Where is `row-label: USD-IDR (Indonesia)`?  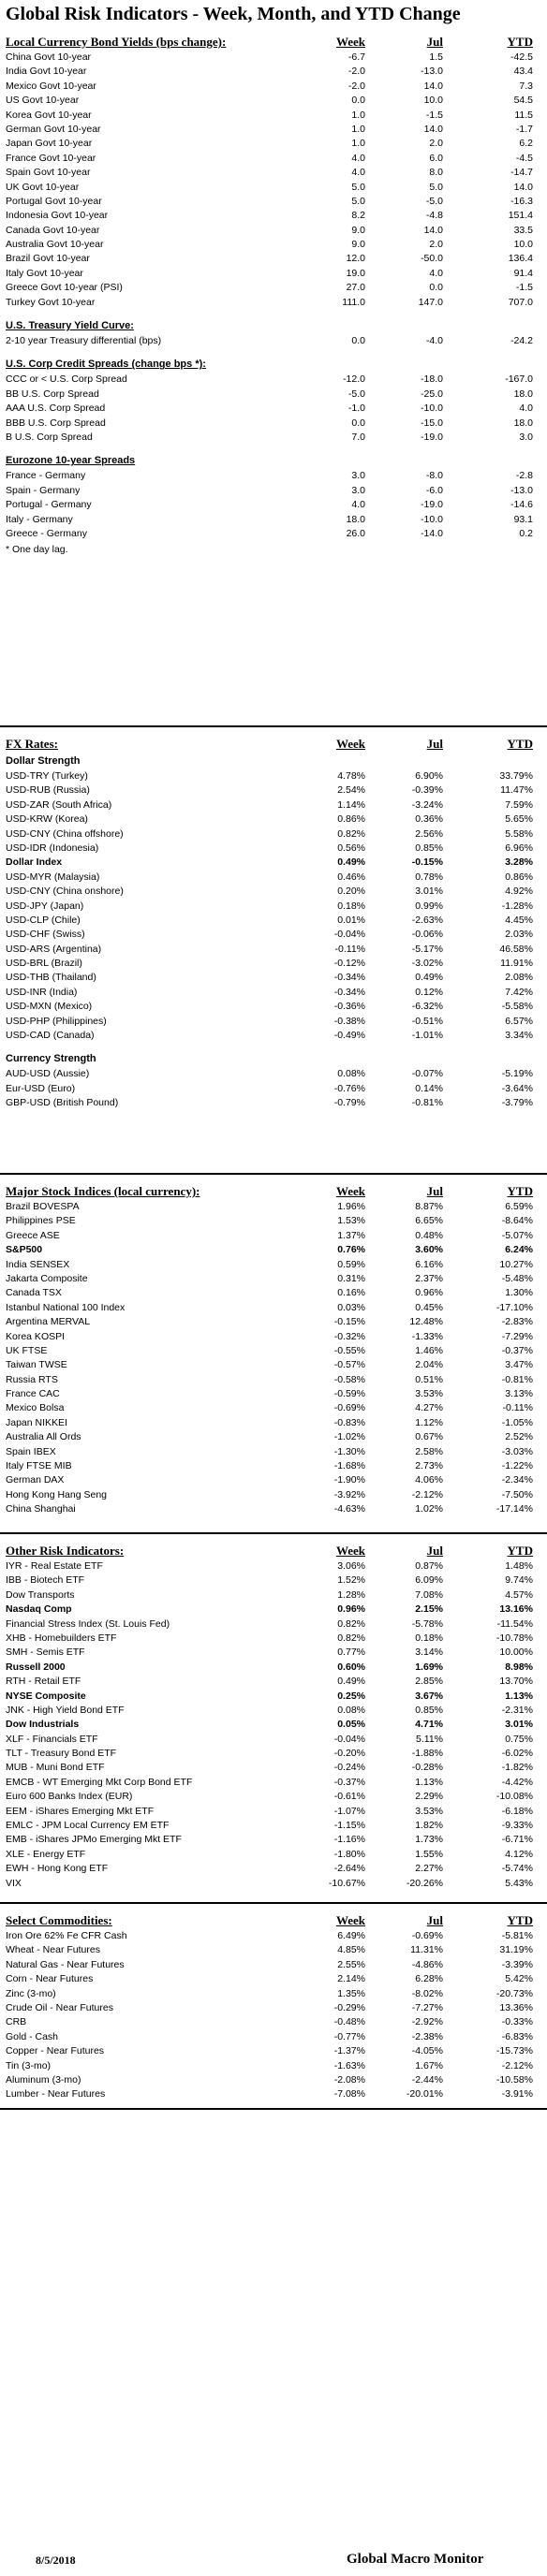
row-label: USD-IDR (Indonesia) is located at coordinates (52, 848).